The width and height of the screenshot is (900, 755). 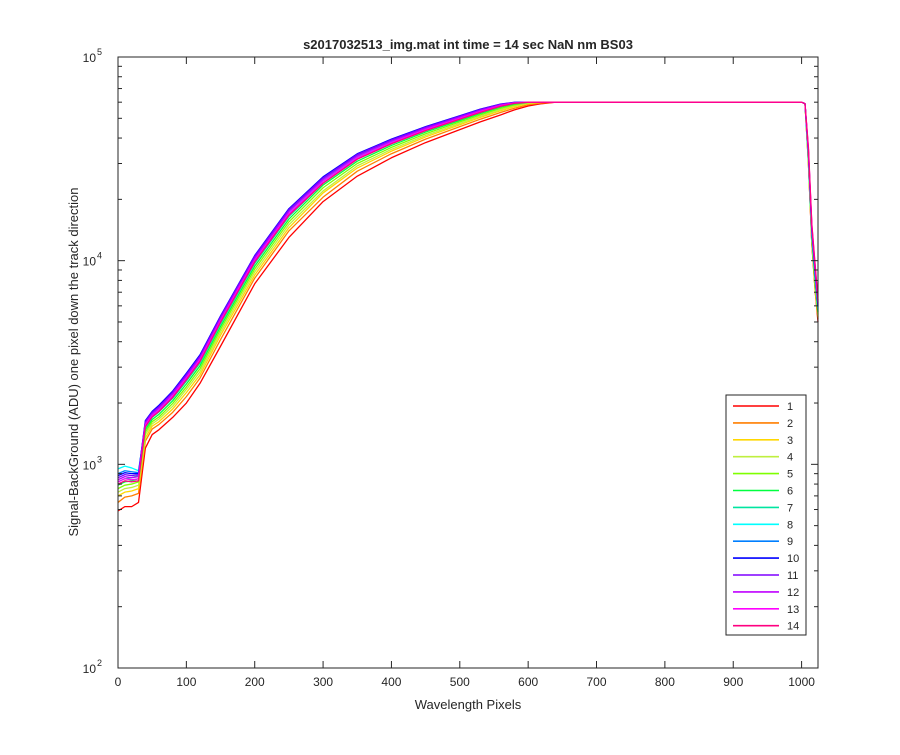 What do you see at coordinates (99, 459) in the screenshot?
I see `y-tick-label-exponent: 3` at bounding box center [99, 459].